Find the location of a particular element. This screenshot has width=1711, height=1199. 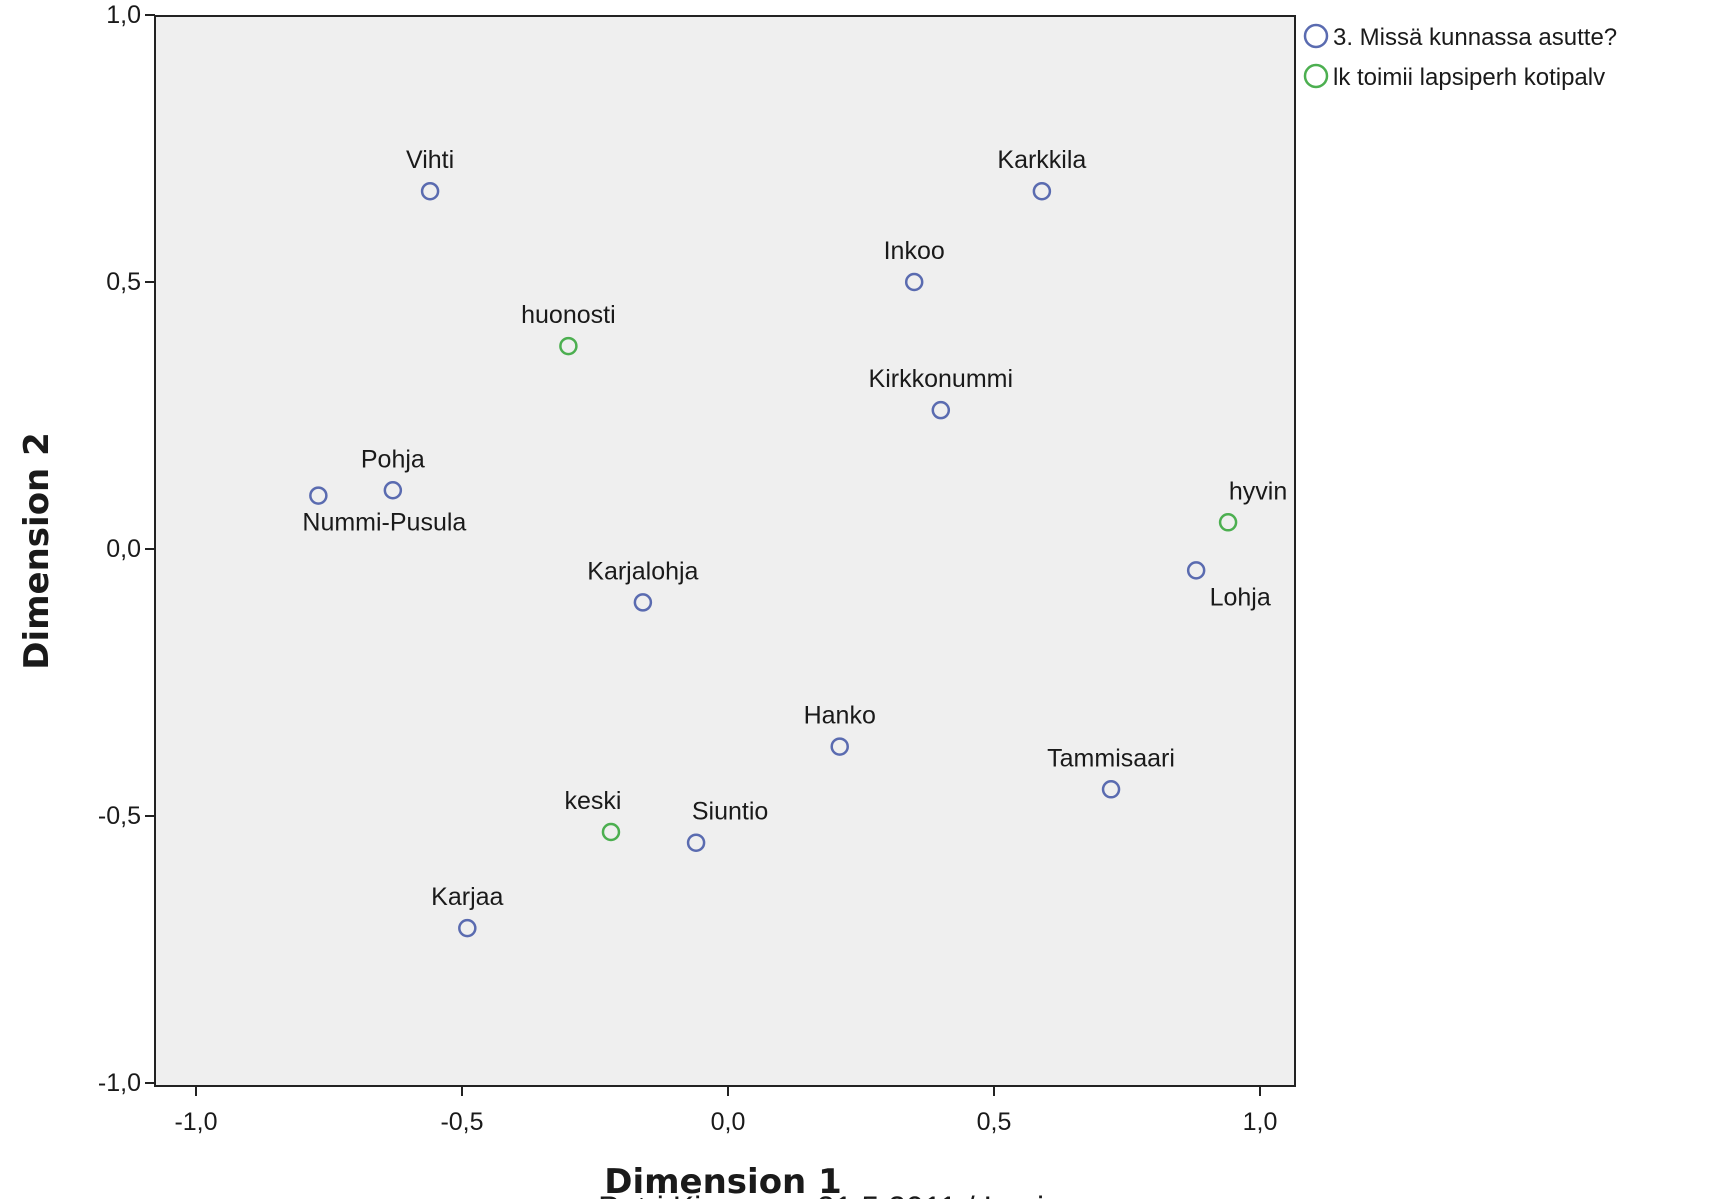

y-tick-label: 0,5 is located at coordinates (123, 282).